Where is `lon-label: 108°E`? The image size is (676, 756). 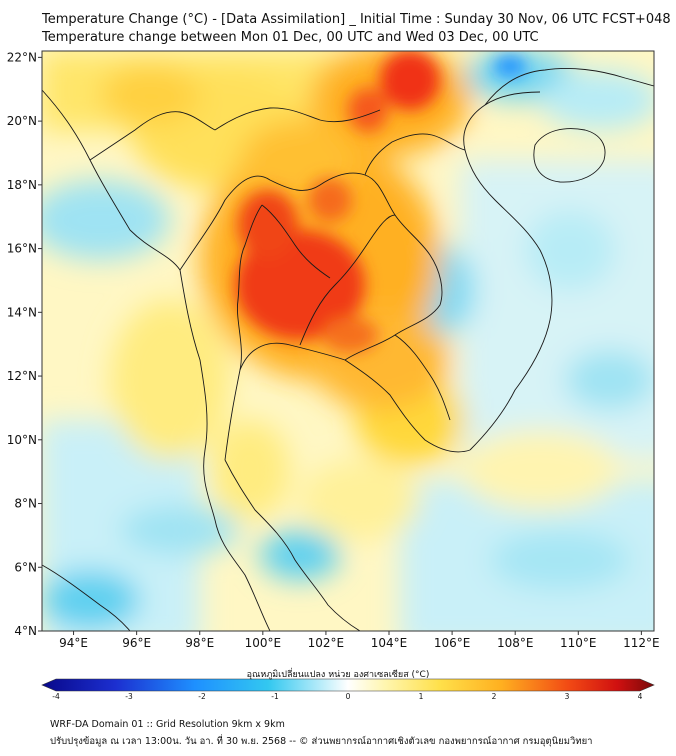
lon-label: 108°E is located at coordinates (515, 643).